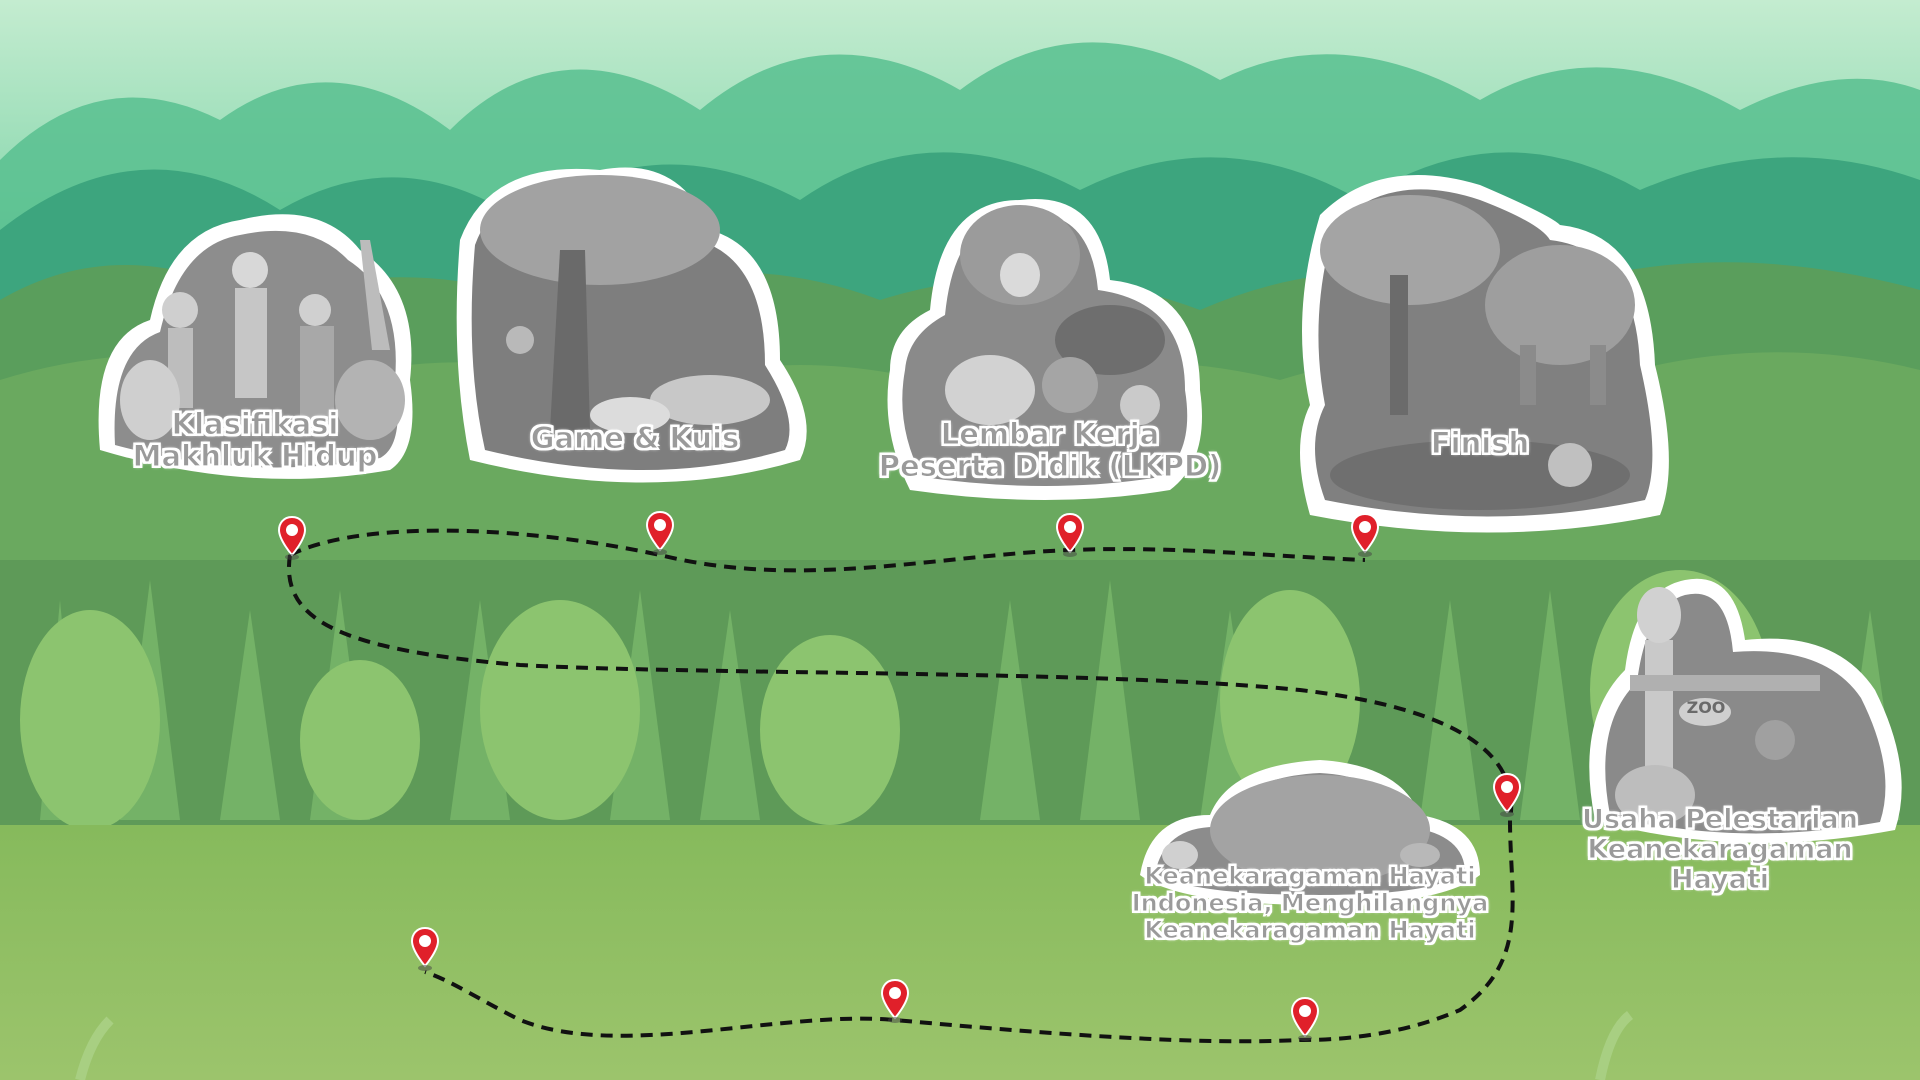 This screenshot has height=1080, width=1920. I want to click on label-line: Klasifikasi, so click(255, 424).